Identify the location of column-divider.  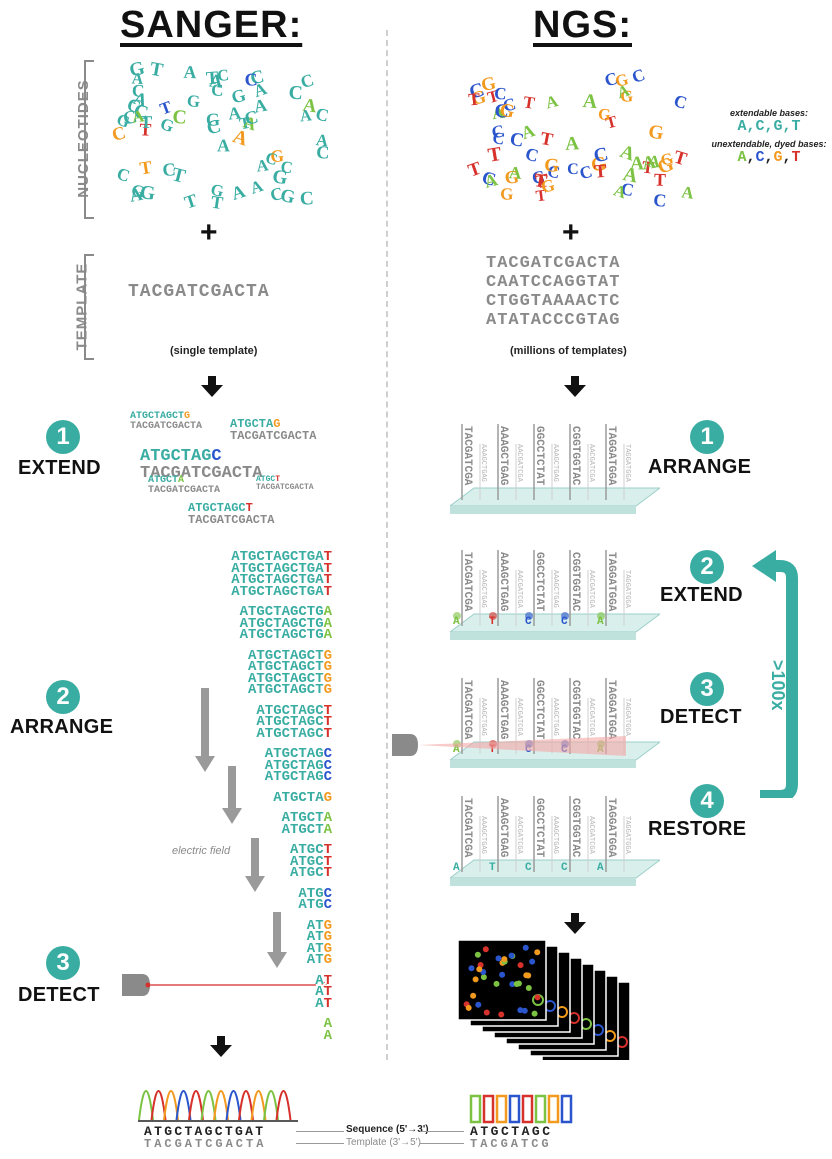
(387, 545).